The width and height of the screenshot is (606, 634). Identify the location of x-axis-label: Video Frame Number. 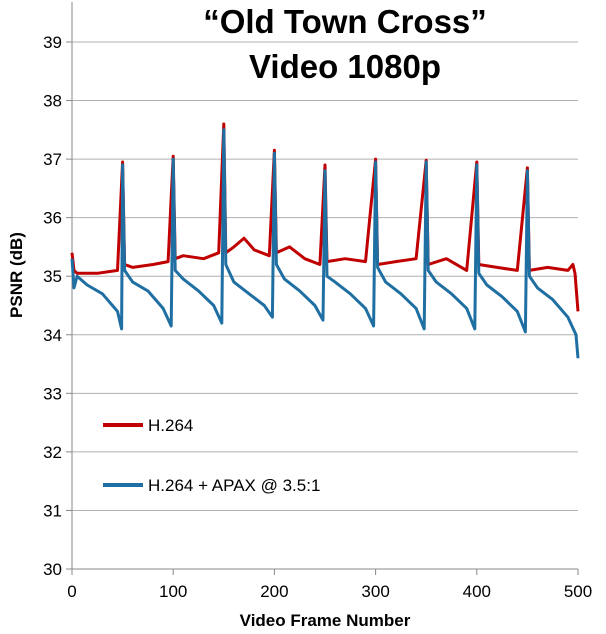
(325, 620).